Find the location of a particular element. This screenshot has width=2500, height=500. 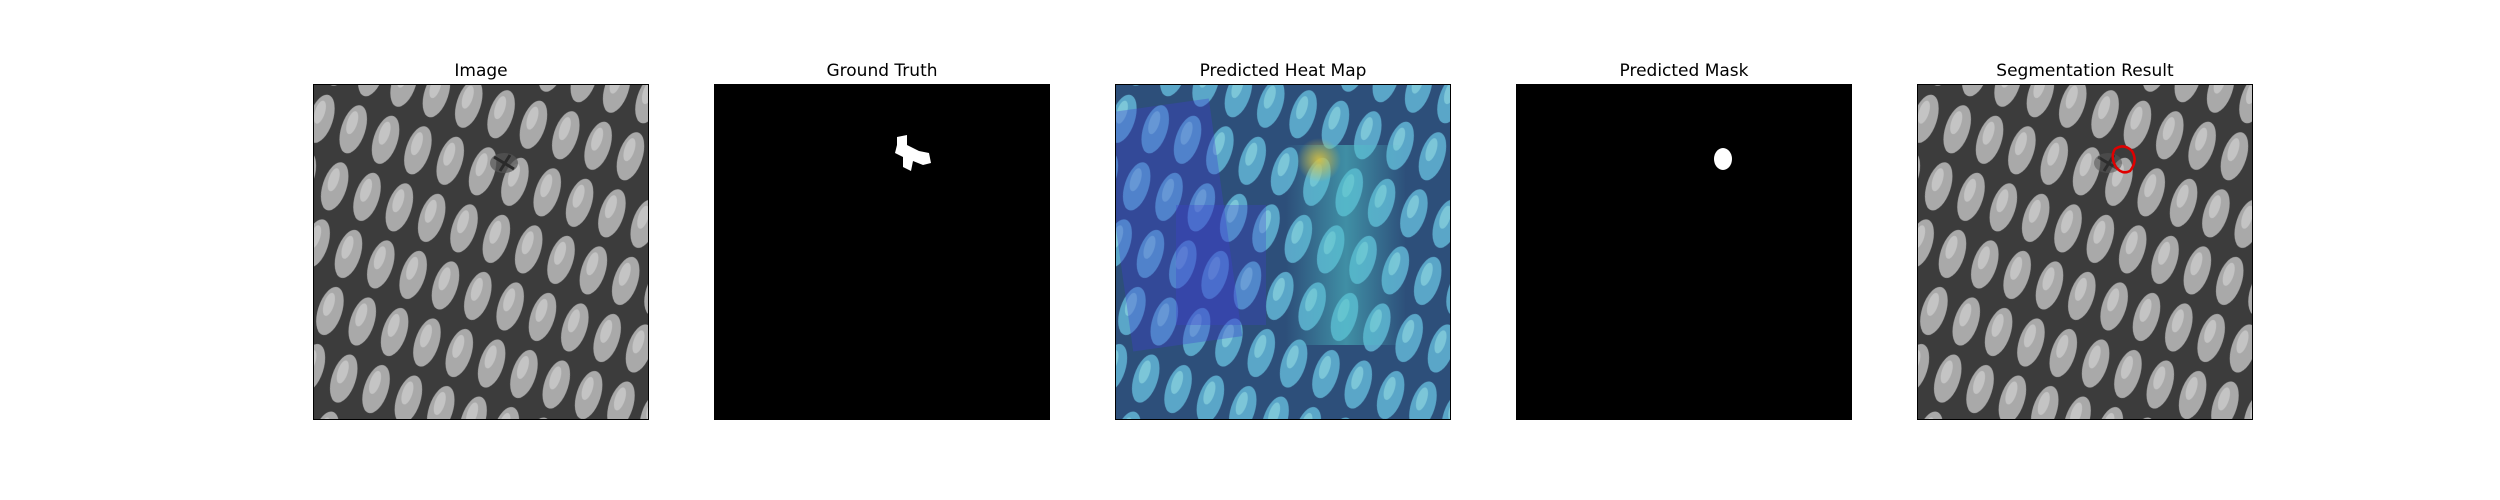

segmentation-frame is located at coordinates (2085, 252).